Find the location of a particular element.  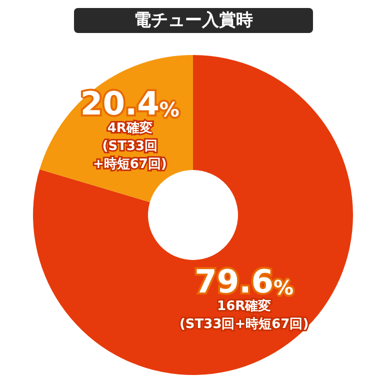

slice-label: 4R確変 (ST33回 +時短67回) is located at coordinates (129, 146).